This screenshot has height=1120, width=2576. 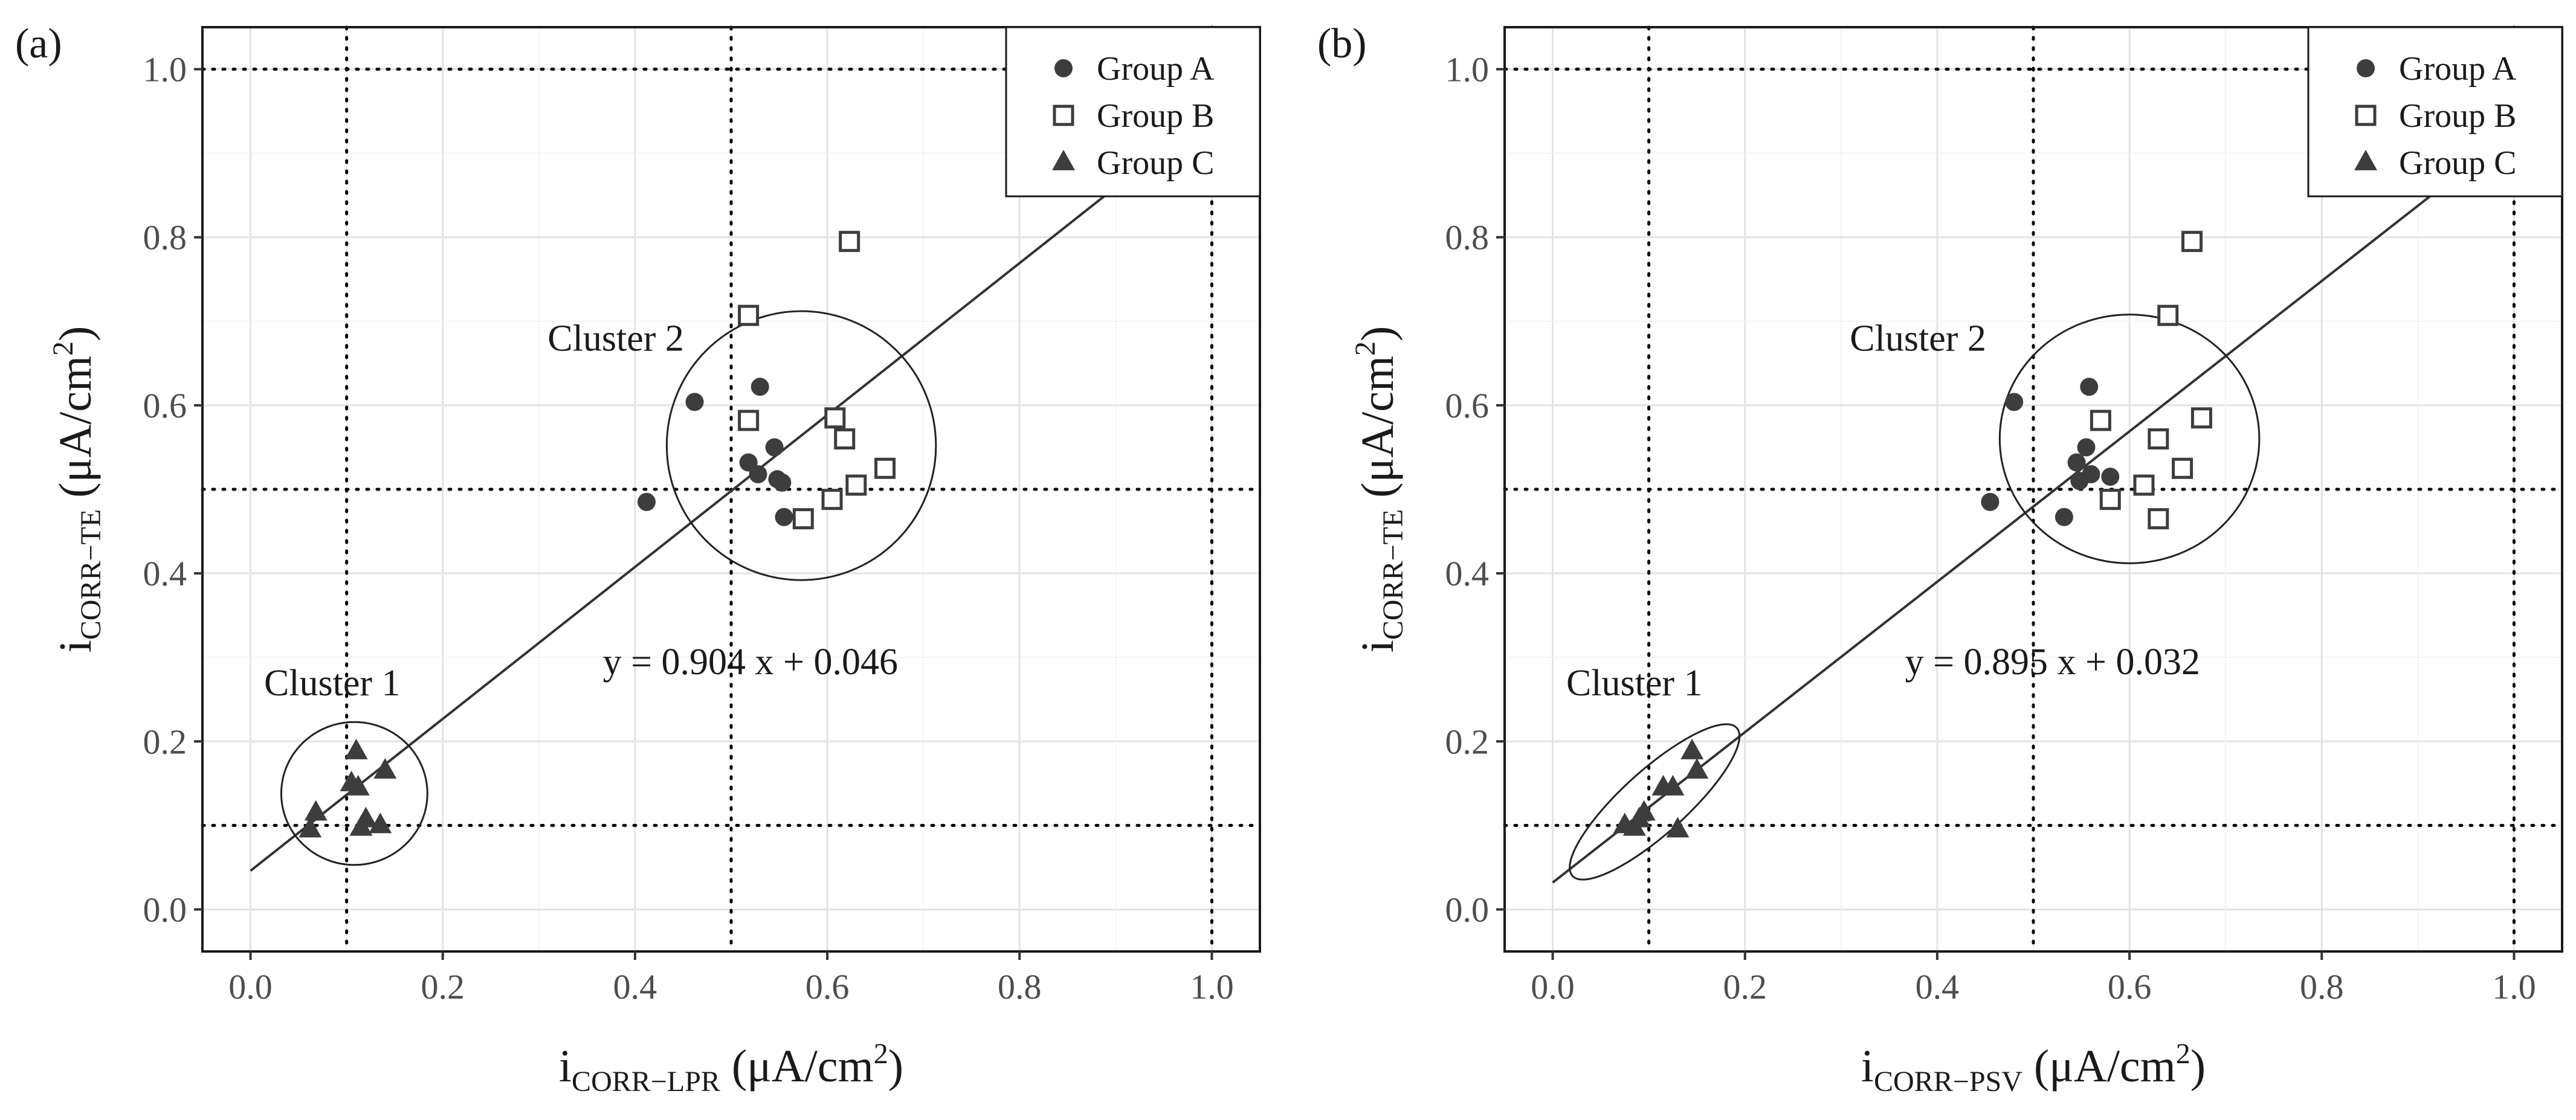 I want to click on clusters: Cluster 1 Cluster 2, so click(x=601, y=588).